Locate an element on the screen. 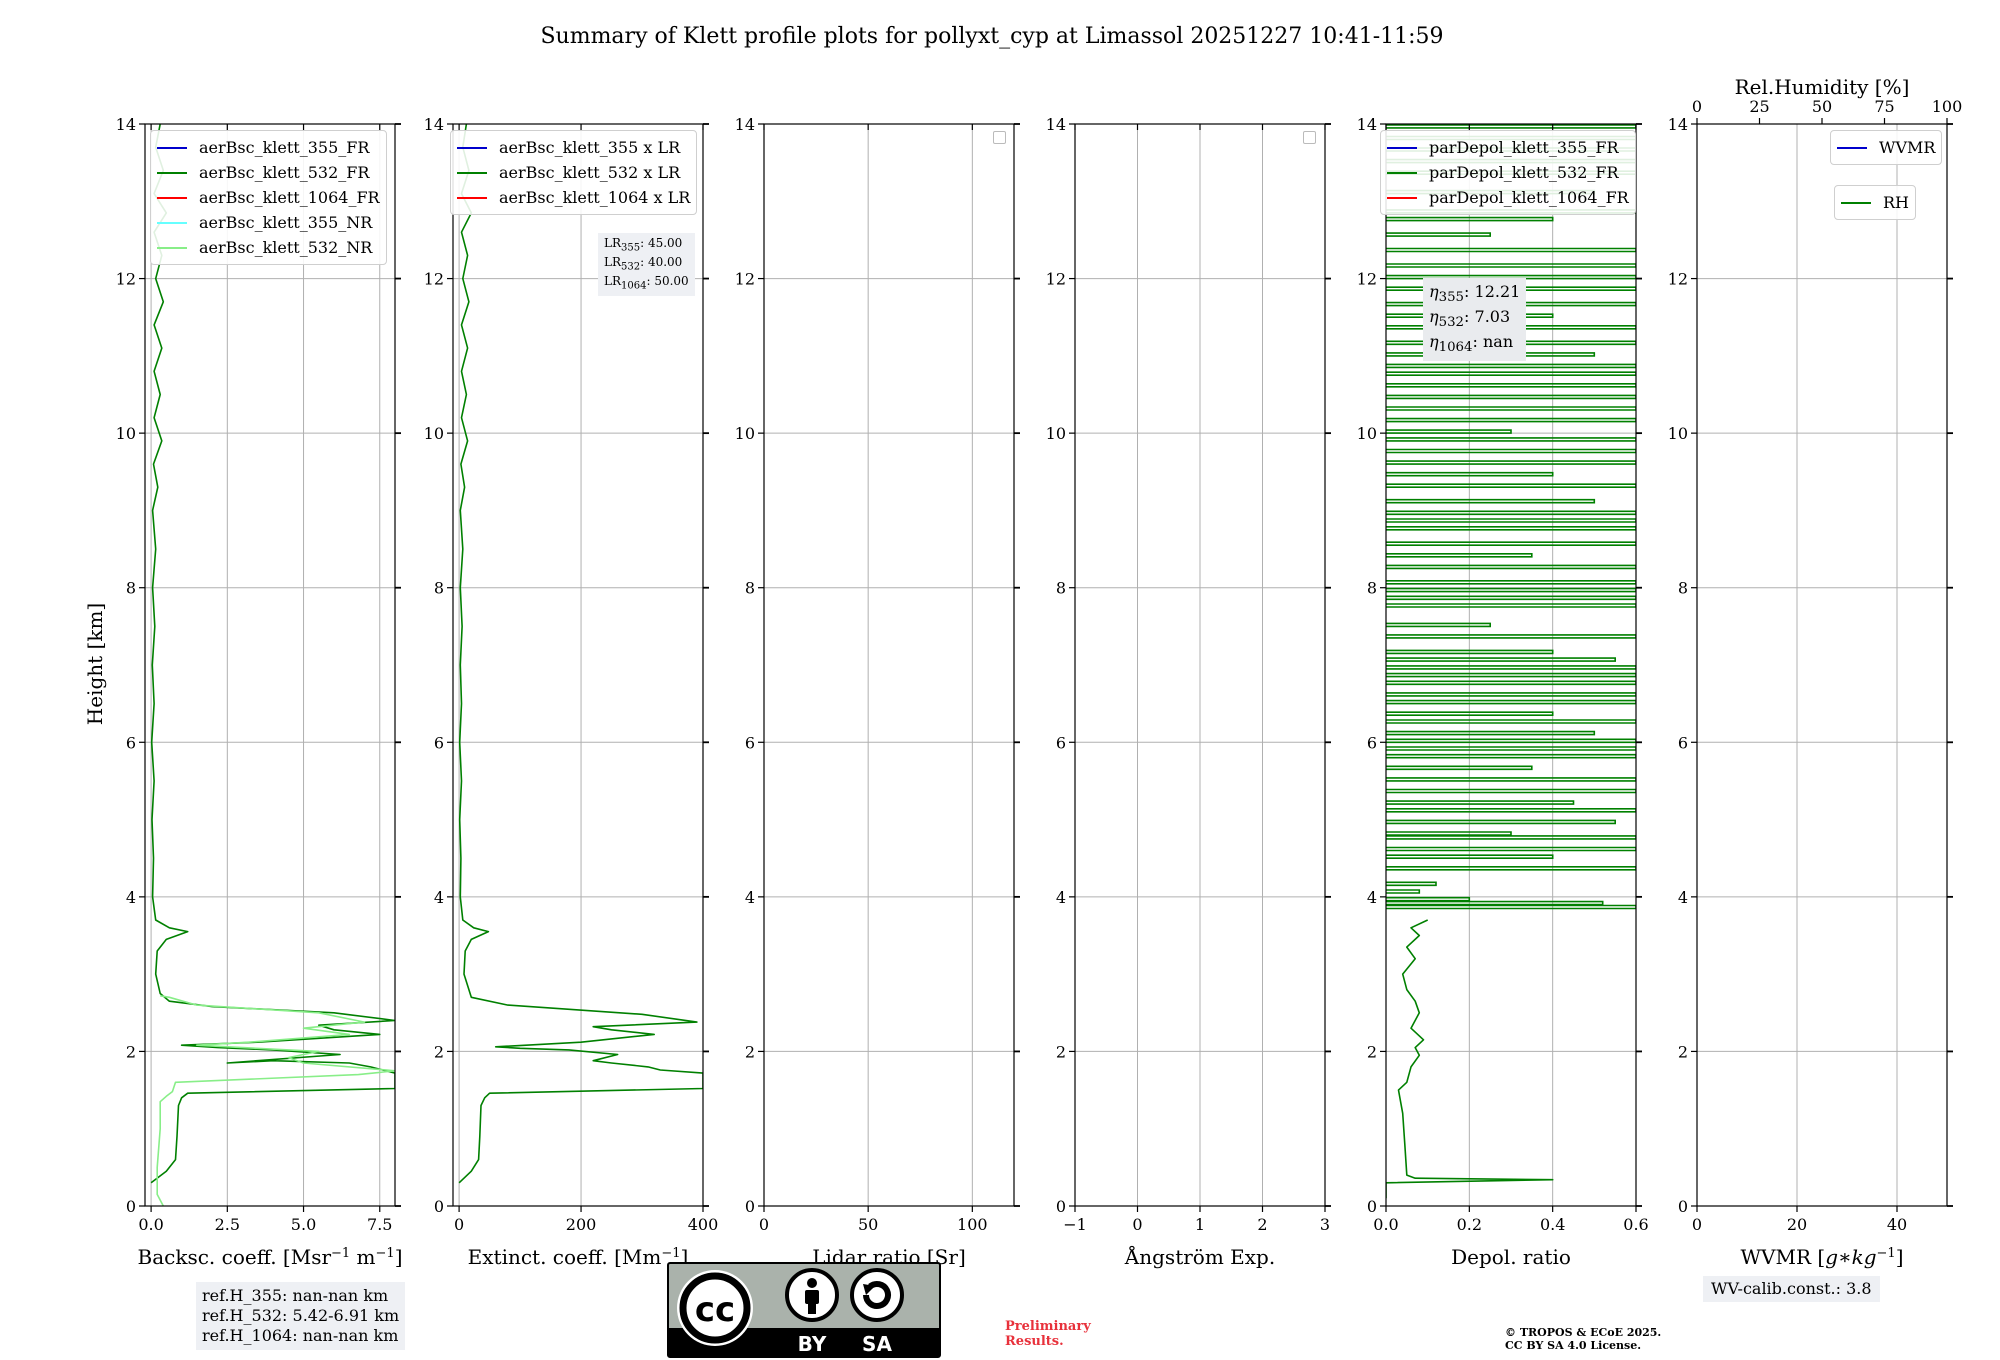 This screenshot has height=1360, width=2000. cc-circle-icon is located at coordinates (715, 1308).